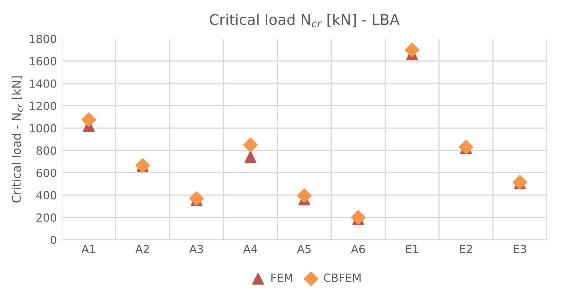 This screenshot has height=300, width=564. What do you see at coordinates (43, 106) in the screenshot?
I see `y-tick-label: 1200` at bounding box center [43, 106].